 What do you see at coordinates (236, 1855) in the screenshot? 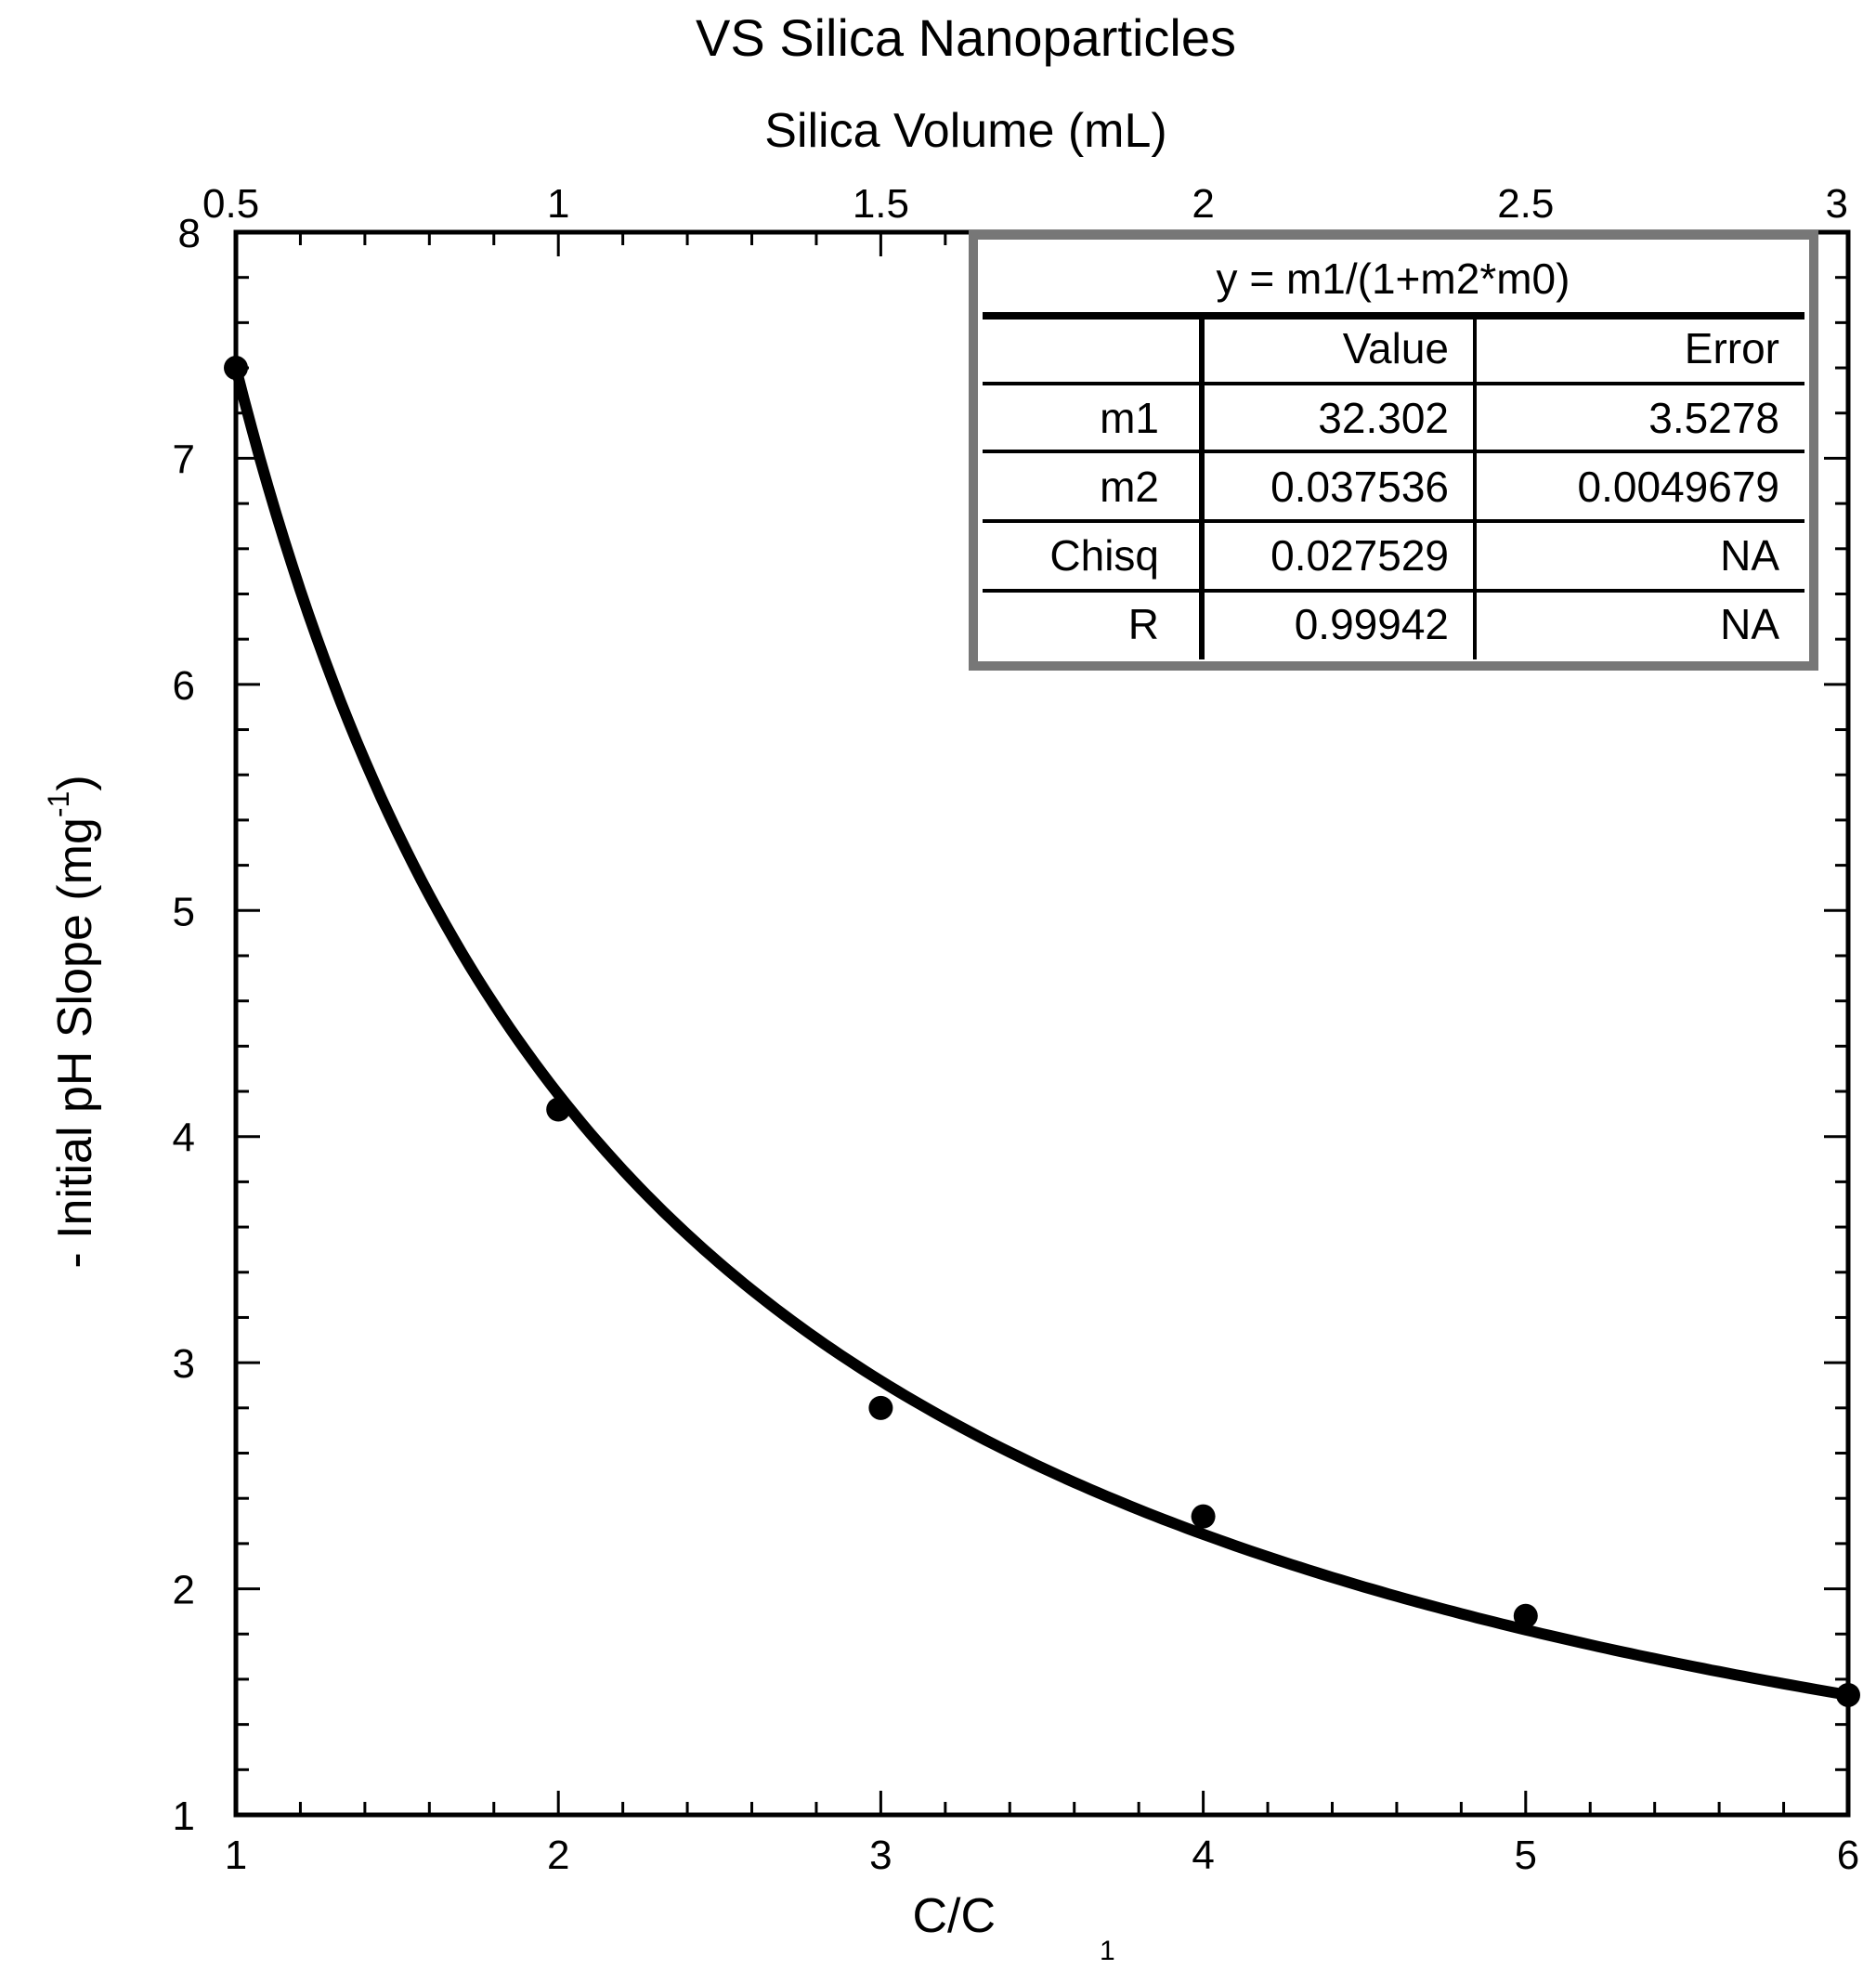
I see `x-tick-label: 1` at bounding box center [236, 1855].